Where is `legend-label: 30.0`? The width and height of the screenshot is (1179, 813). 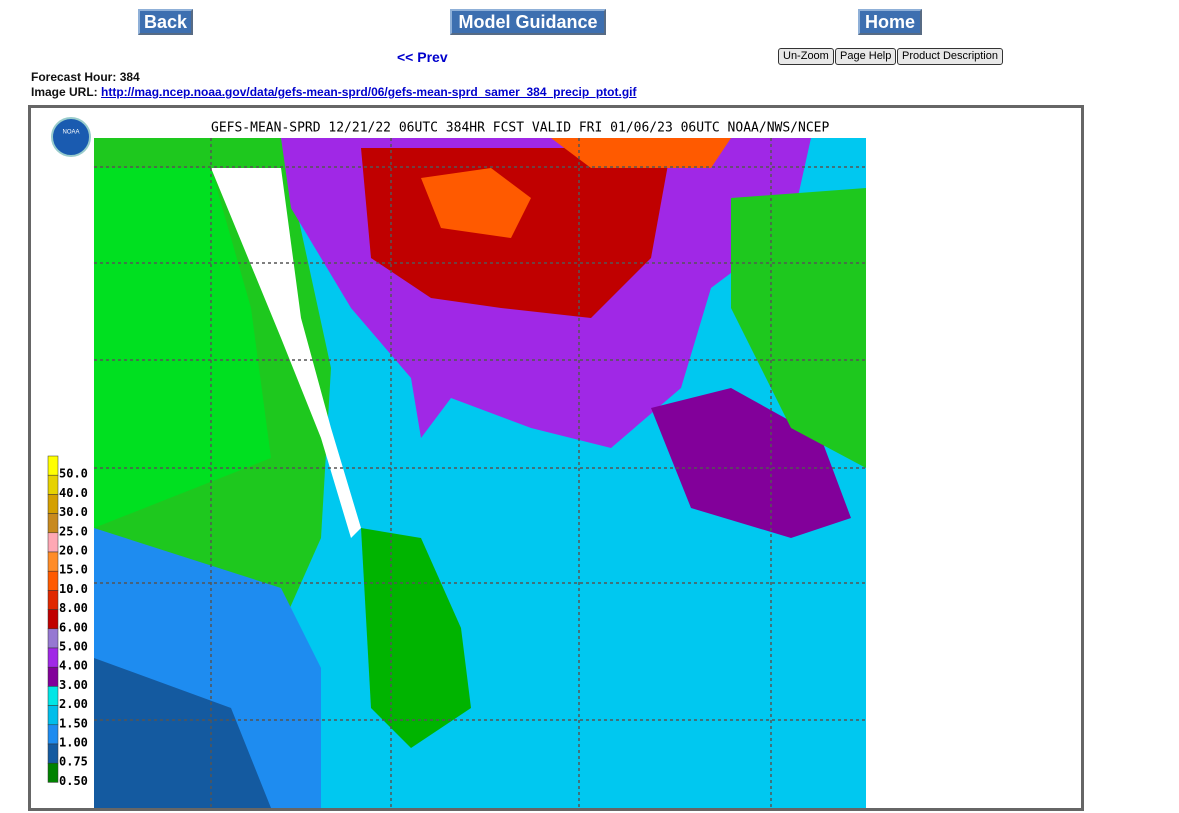
legend-label: 30.0 is located at coordinates (73, 512).